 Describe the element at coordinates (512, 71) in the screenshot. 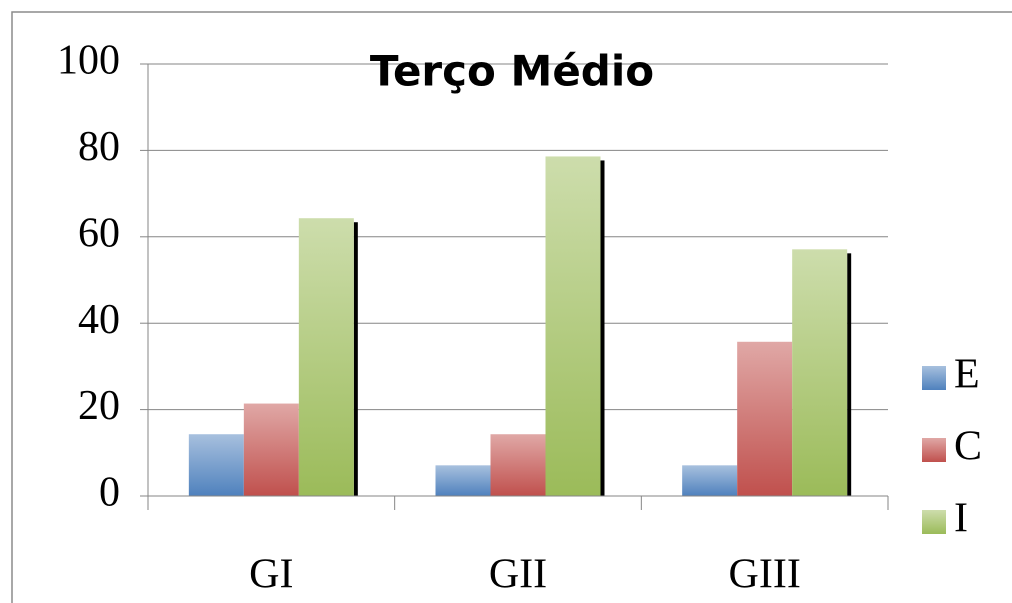

I see `chart-title: Terço Médio` at that location.